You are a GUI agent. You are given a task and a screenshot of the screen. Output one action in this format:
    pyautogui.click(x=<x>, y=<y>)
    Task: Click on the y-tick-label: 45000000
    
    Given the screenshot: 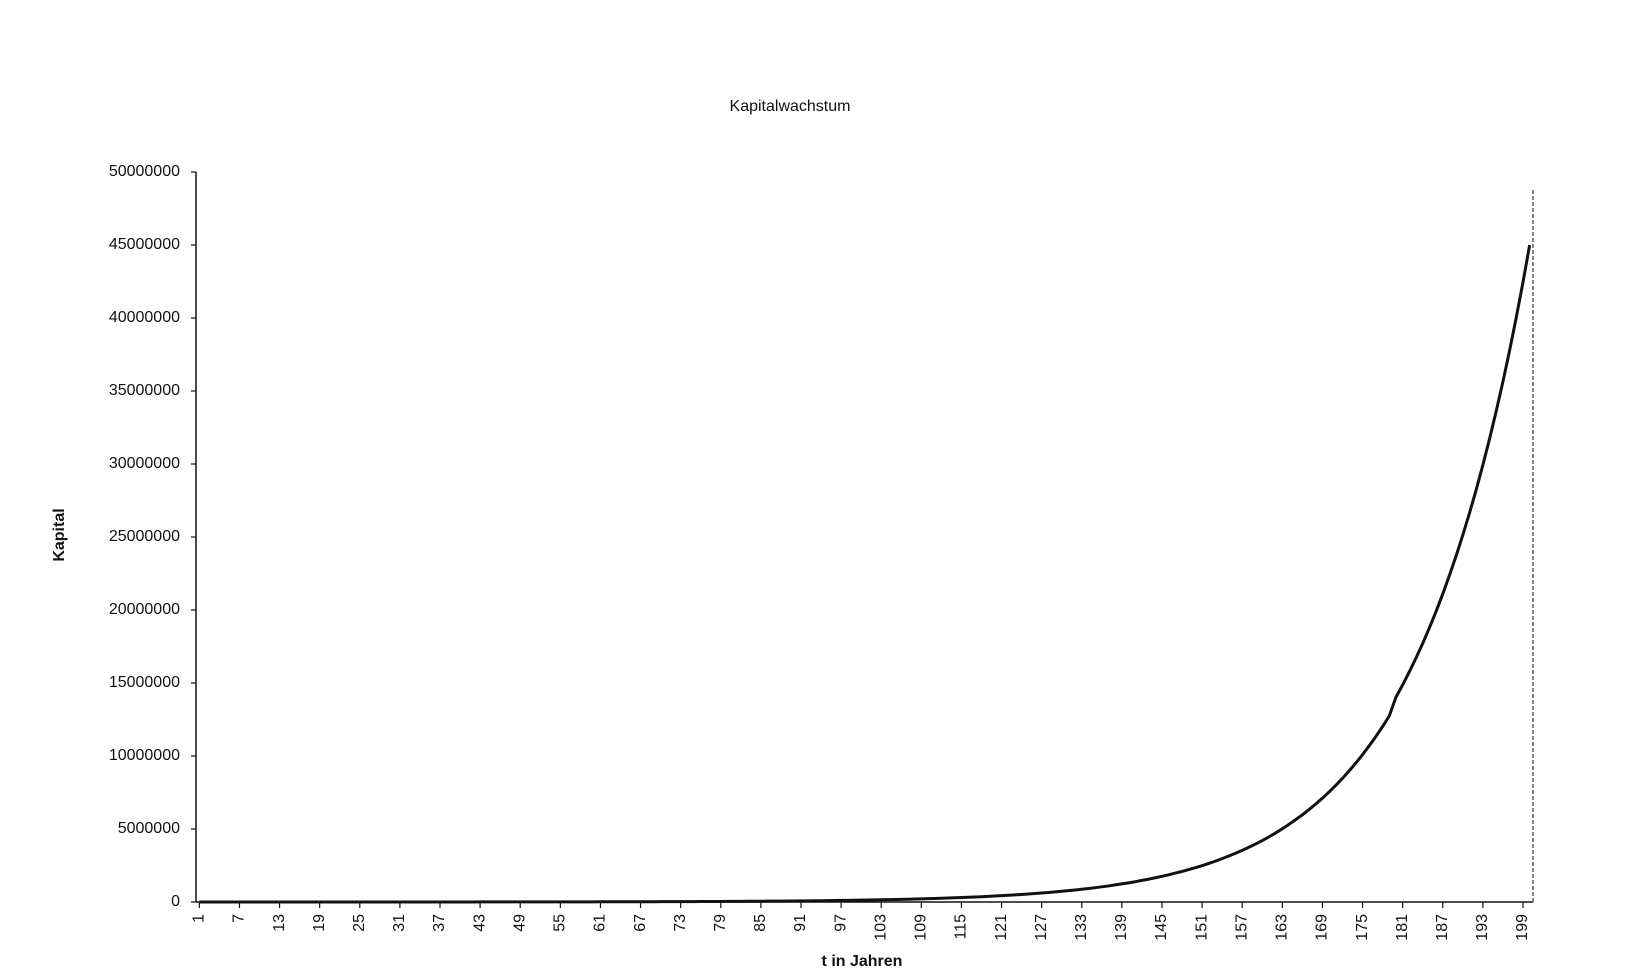 What is the action you would take?
    pyautogui.click(x=144, y=244)
    